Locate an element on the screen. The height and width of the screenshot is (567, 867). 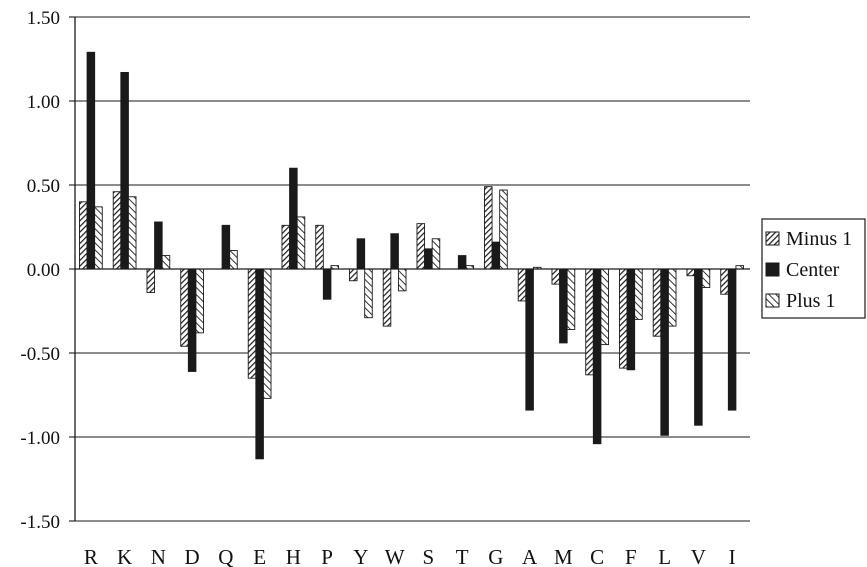
bar-plus-1-k is located at coordinates (132, 233).